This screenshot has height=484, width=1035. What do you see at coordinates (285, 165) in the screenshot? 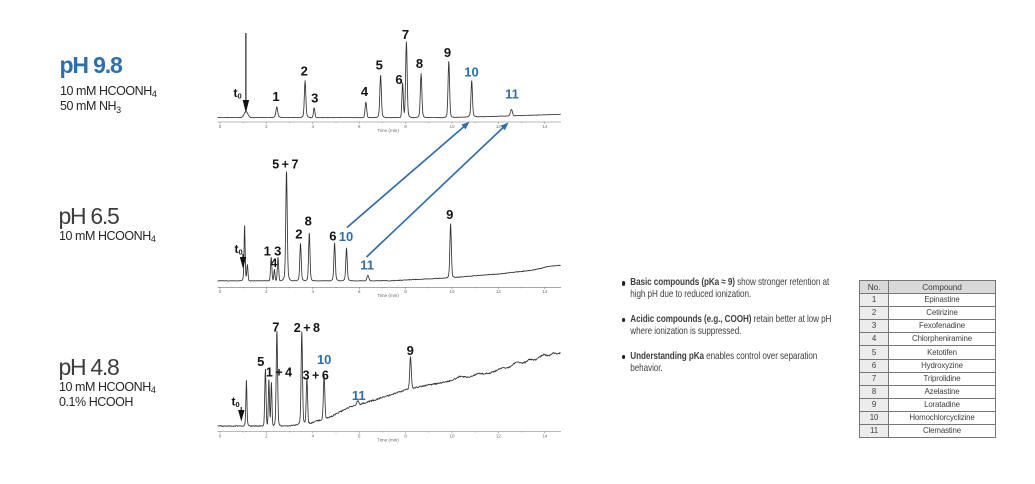
I see `svg-text: 5 + 7` at bounding box center [285, 165].